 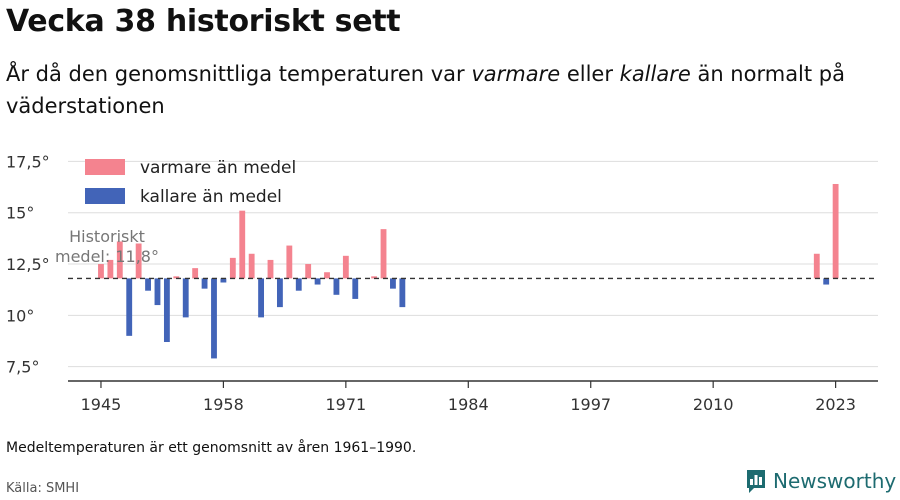 I want to click on y-tick-label: 7,5°, so click(x=22, y=367).